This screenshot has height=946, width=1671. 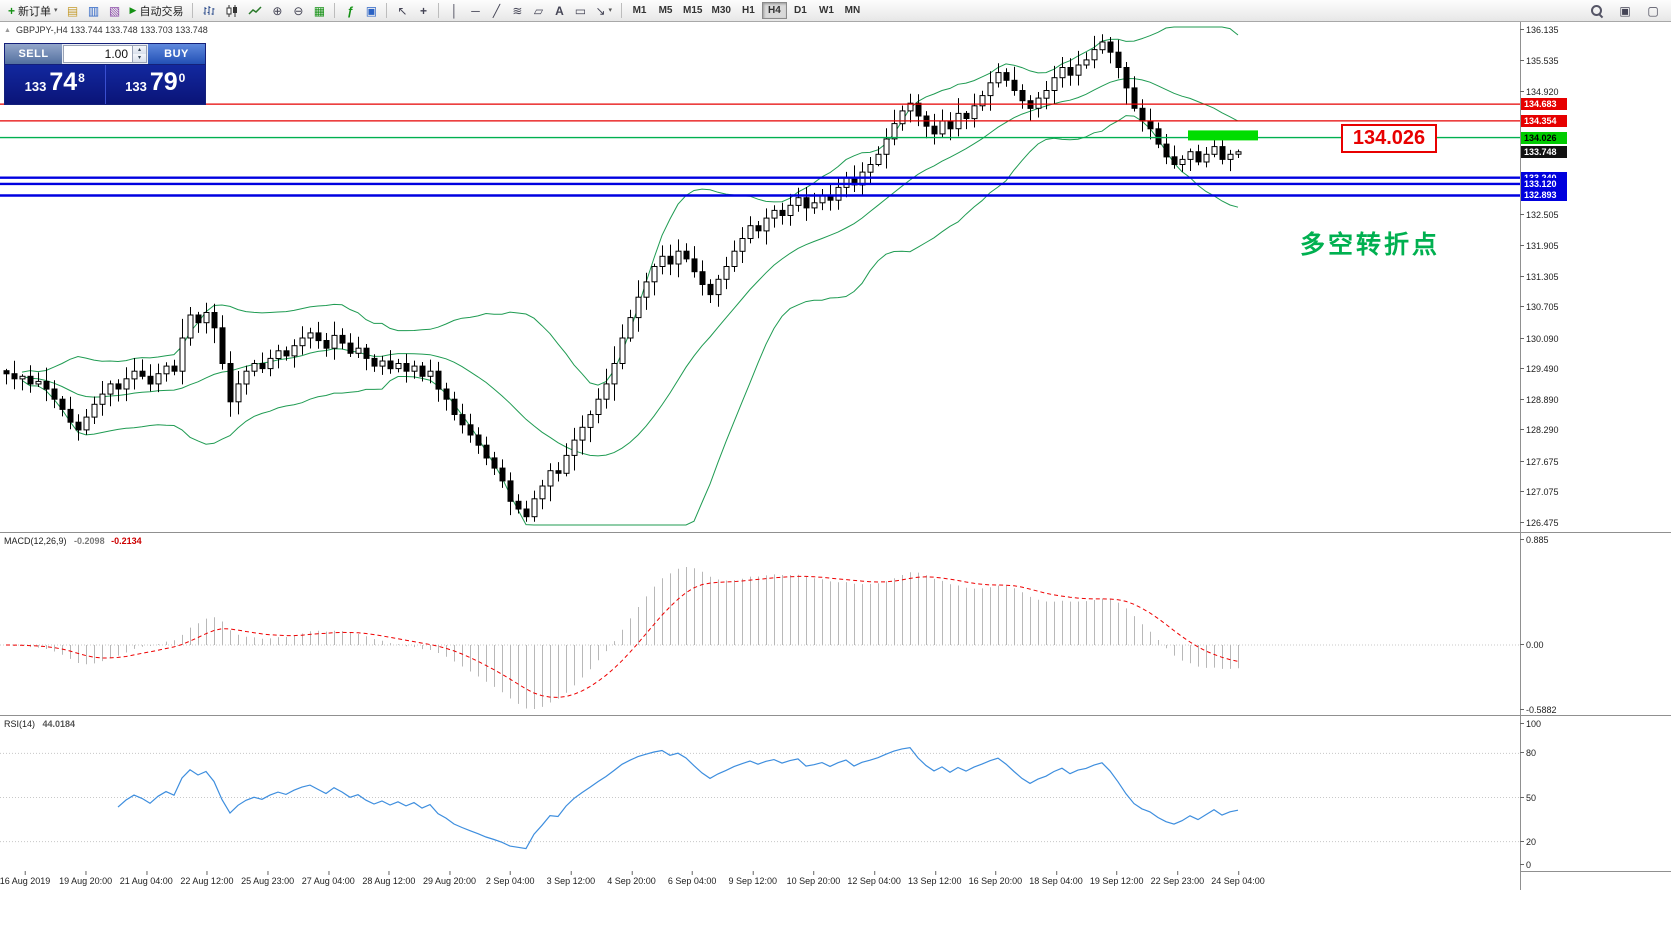 What do you see at coordinates (1539, 461) in the screenshot?
I see `price-tick: 127.675` at bounding box center [1539, 461].